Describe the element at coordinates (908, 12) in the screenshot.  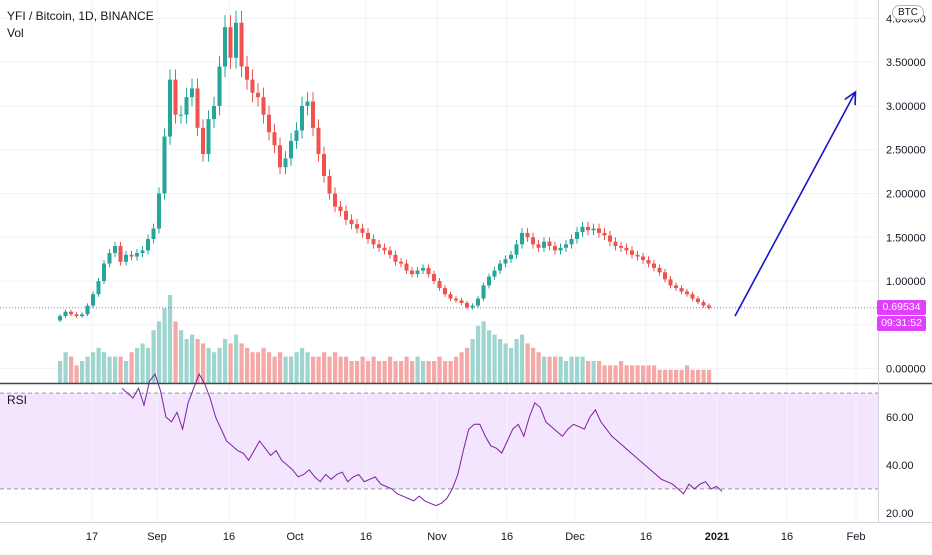
I see `currency-badge: BTC` at that location.